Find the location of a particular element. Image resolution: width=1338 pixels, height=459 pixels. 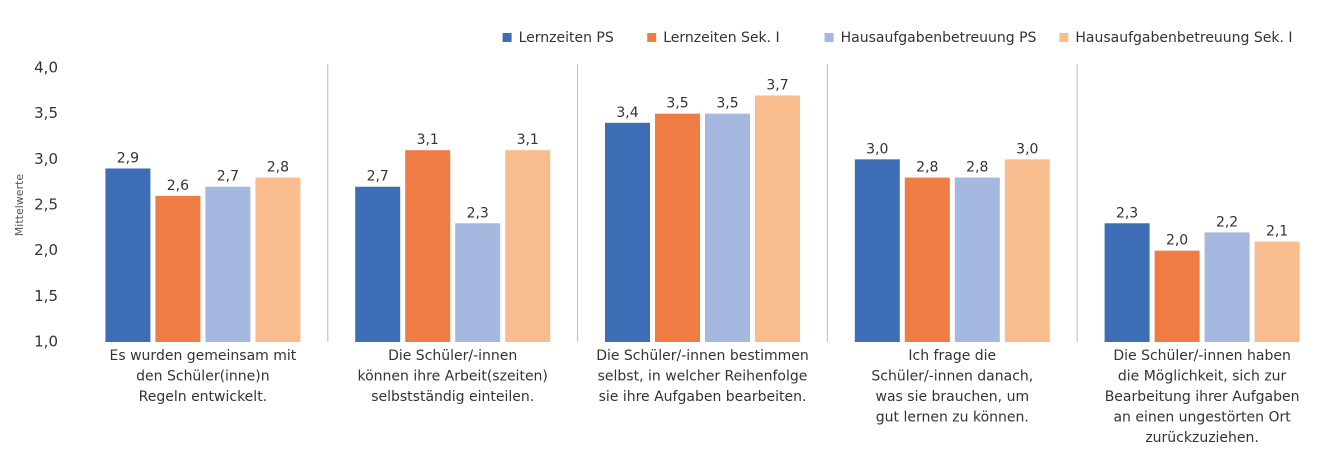

y-tick-label: 1,0 is located at coordinates (46, 342).